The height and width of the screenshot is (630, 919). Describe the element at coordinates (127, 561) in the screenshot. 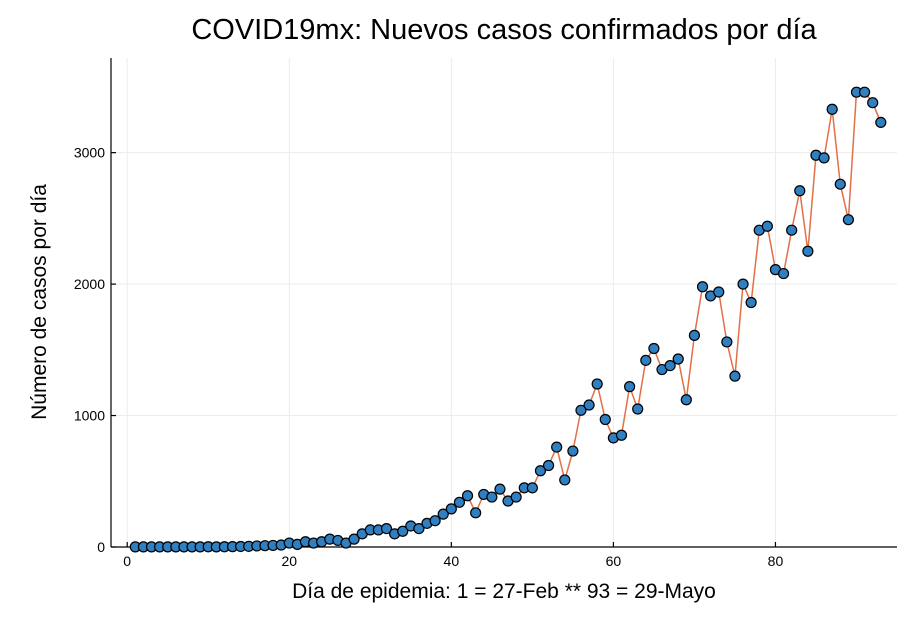

I see `x-tick-label: 0` at that location.